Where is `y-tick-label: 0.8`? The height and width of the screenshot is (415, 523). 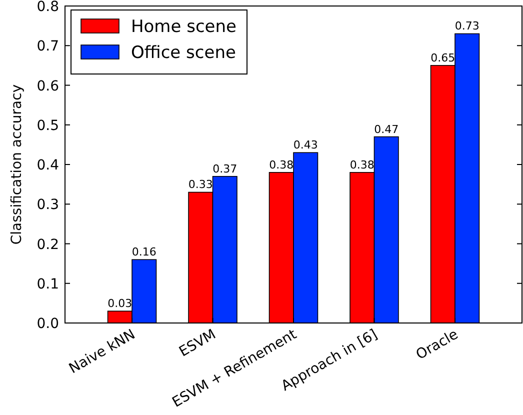
y-tick-label: 0.8 is located at coordinates (47, 7).